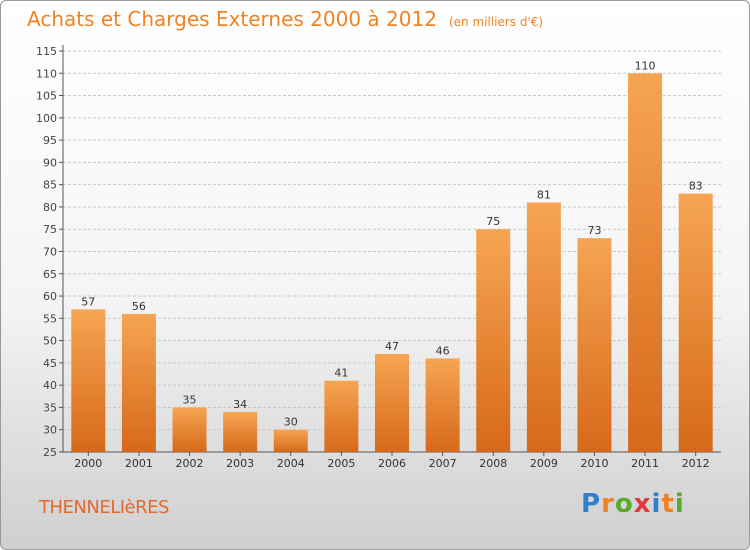 This screenshot has height=550, width=750. Describe the element at coordinates (138, 382) in the screenshot. I see `bar-2001` at that location.